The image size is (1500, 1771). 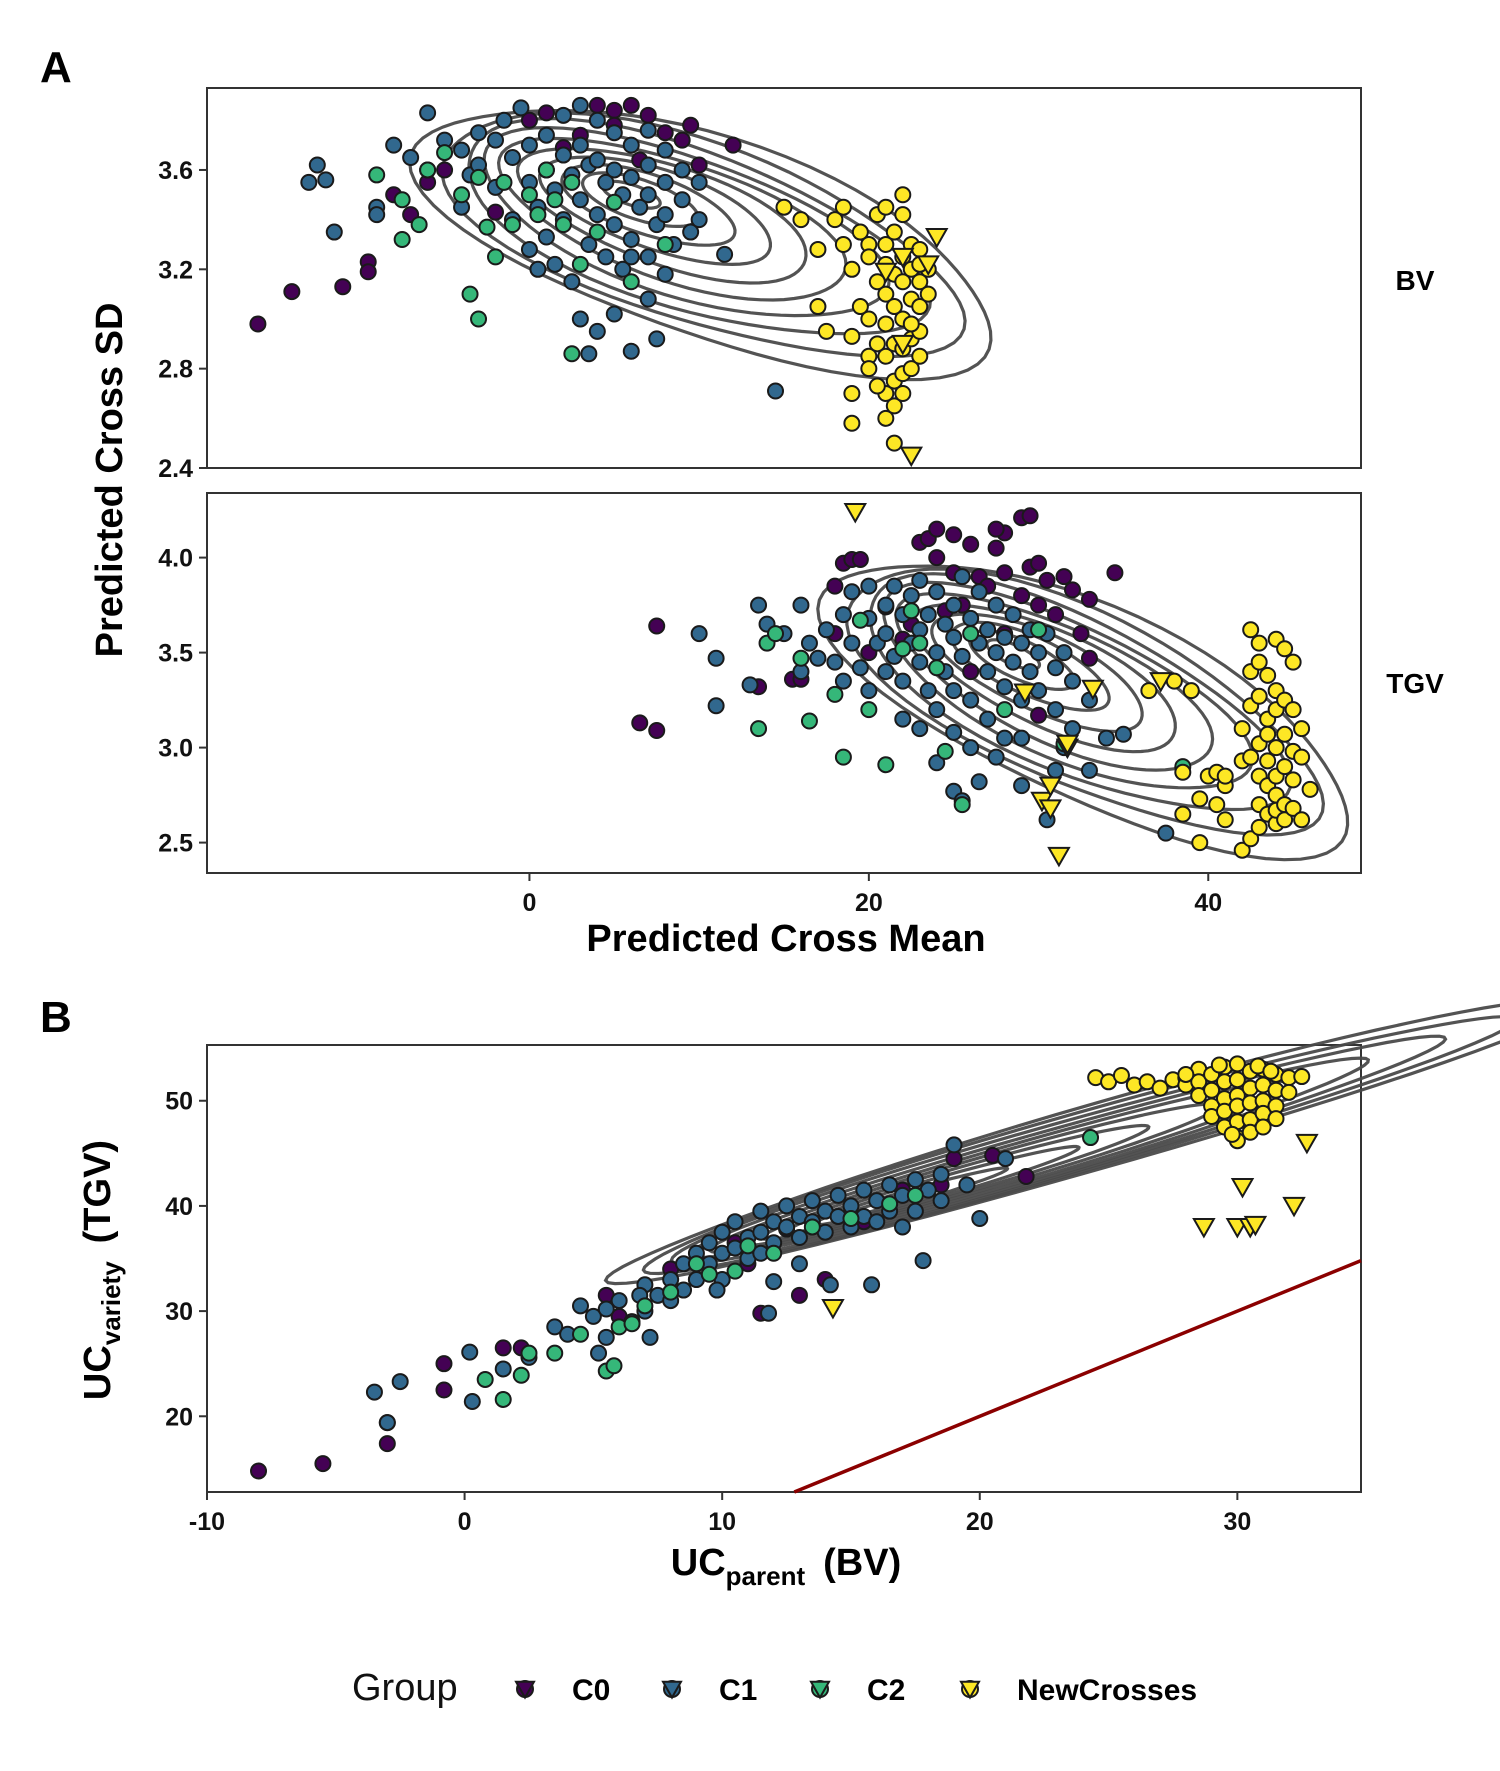 I want to click on bv-point-c0, so click(x=699, y=165).